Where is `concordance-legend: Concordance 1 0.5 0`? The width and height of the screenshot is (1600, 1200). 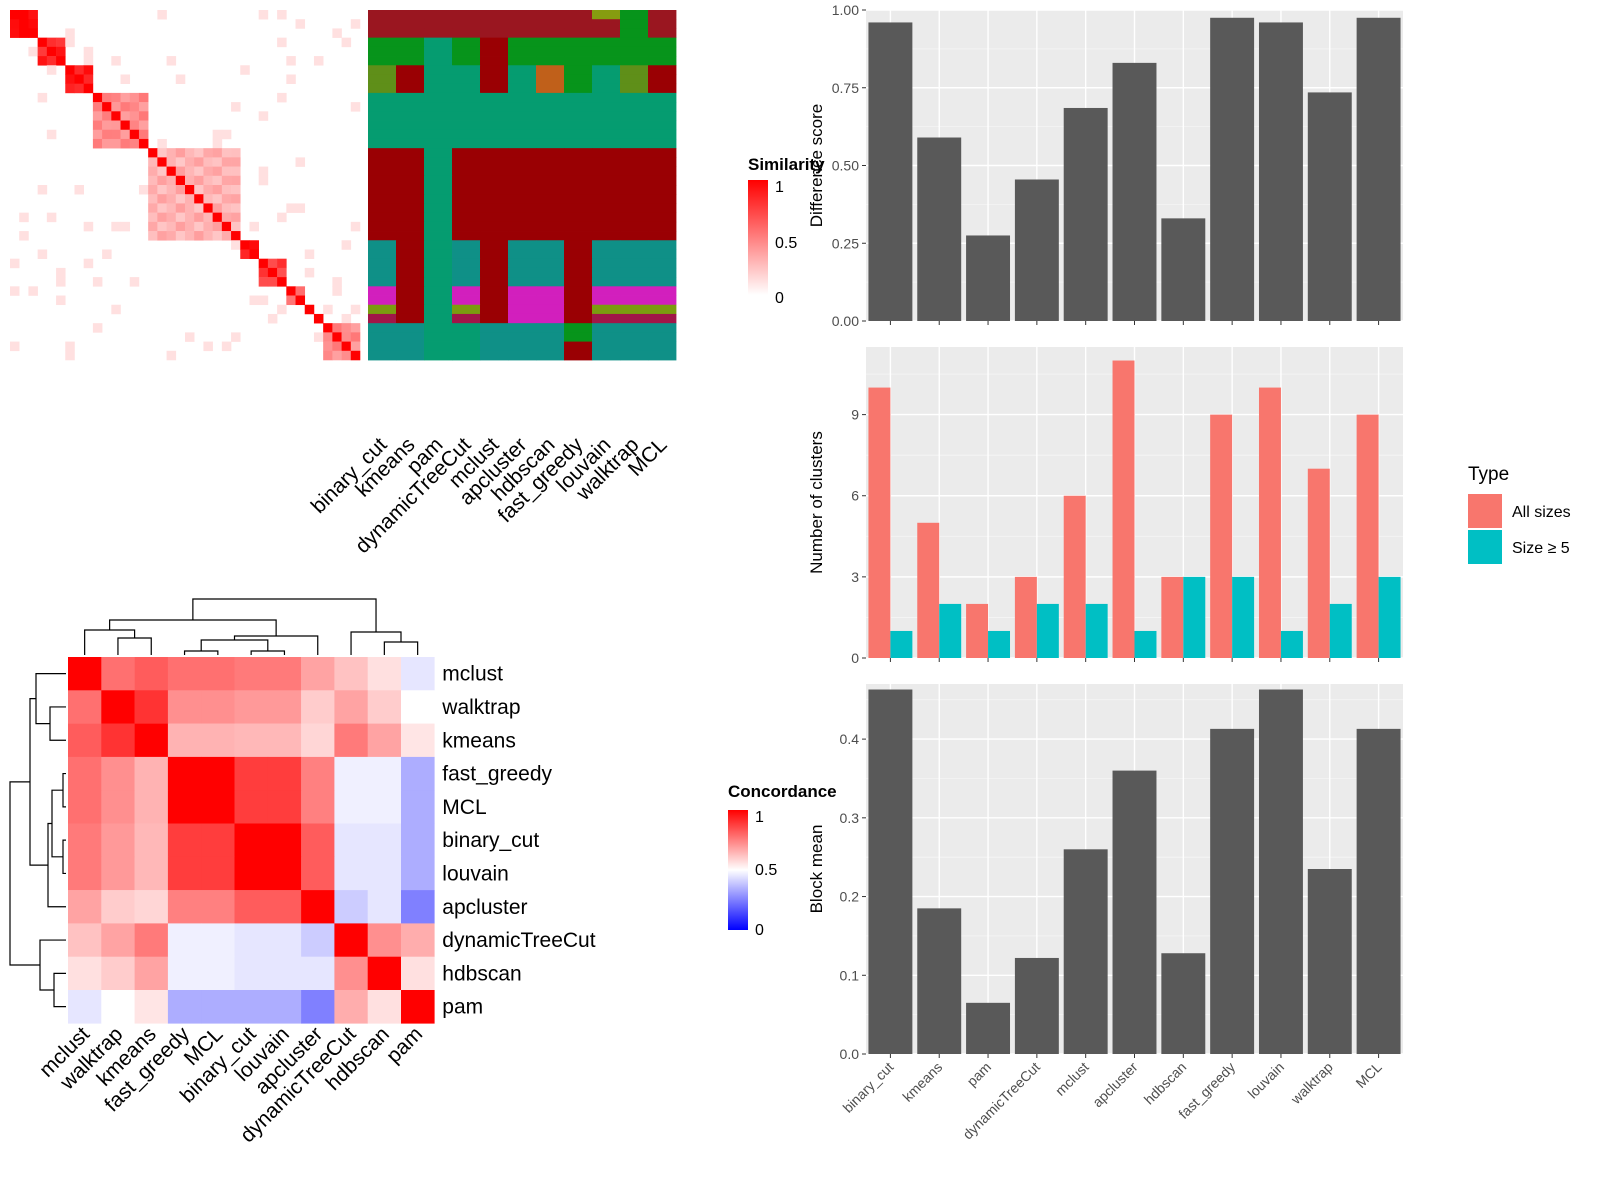
concordance-legend: Concordance 1 0.5 0 is located at coordinates (782, 860).